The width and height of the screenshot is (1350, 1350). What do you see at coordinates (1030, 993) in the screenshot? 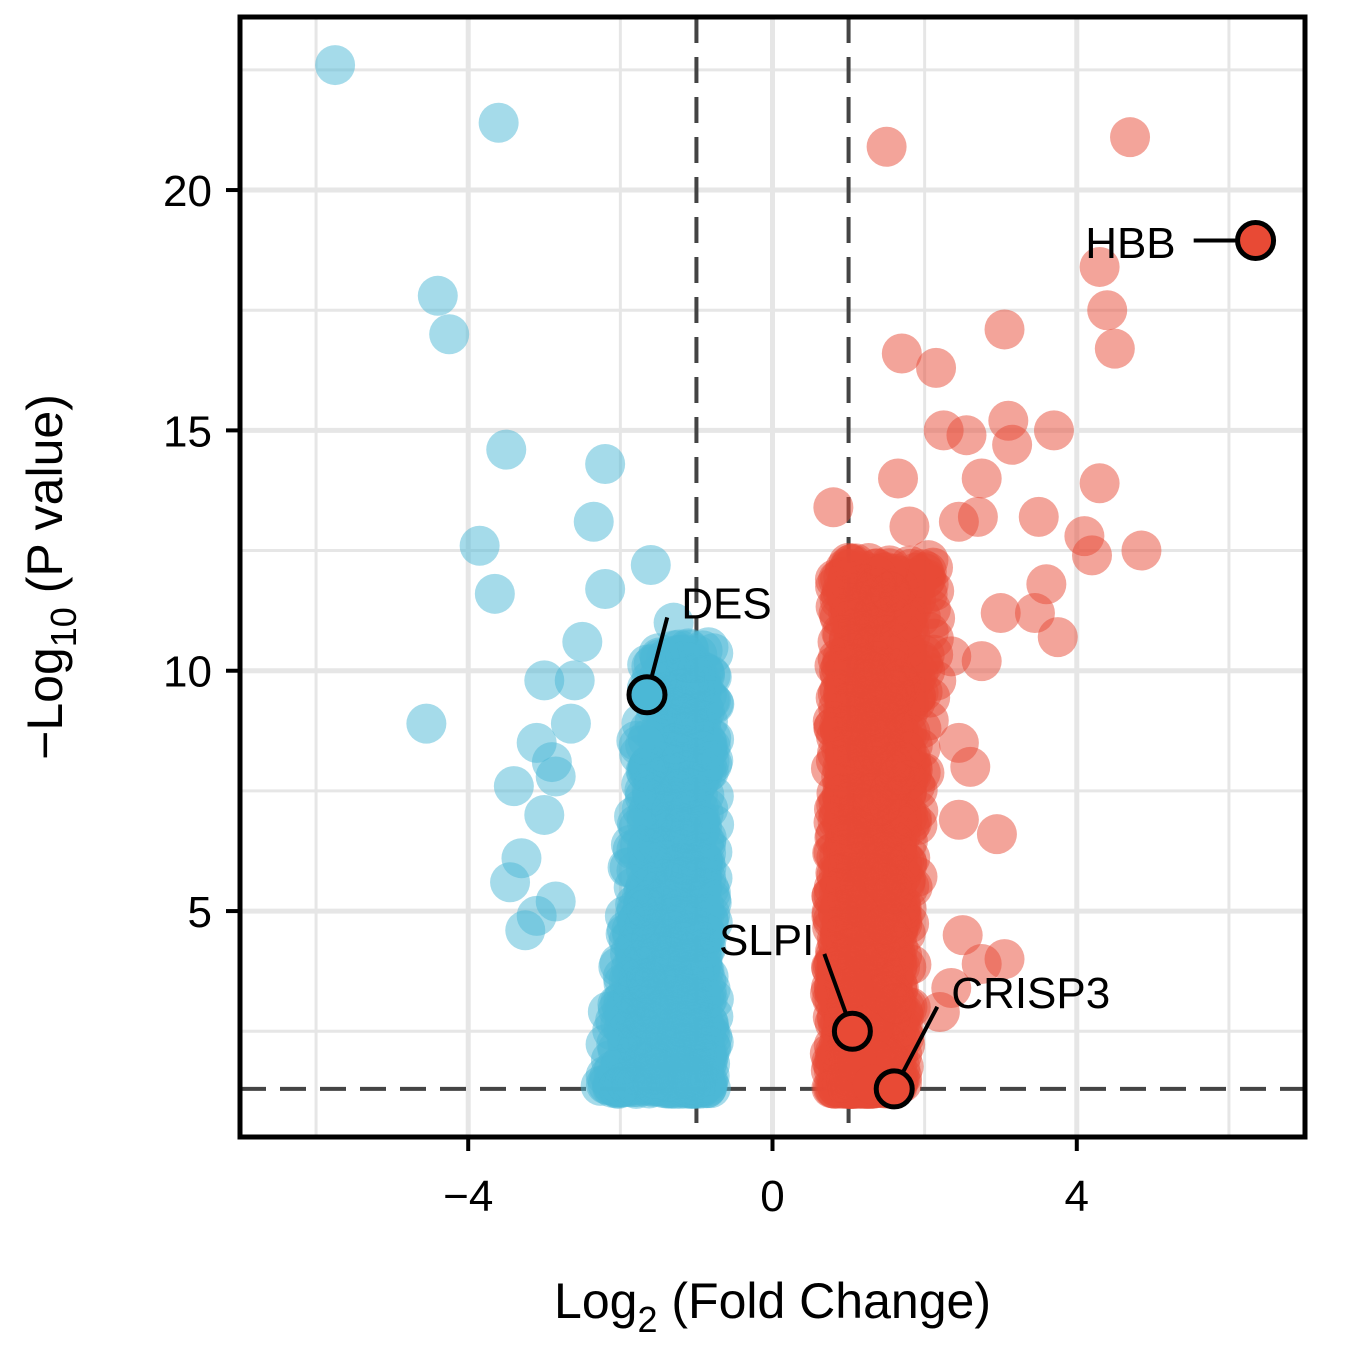
I see `gene-label: CRISP3` at bounding box center [1030, 993].